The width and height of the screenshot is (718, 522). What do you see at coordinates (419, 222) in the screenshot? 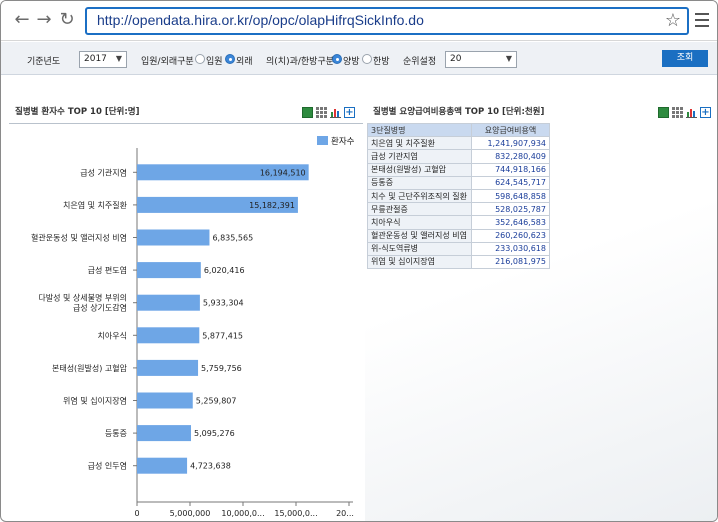
I see `disease-name-cell: 치아우식` at bounding box center [419, 222].